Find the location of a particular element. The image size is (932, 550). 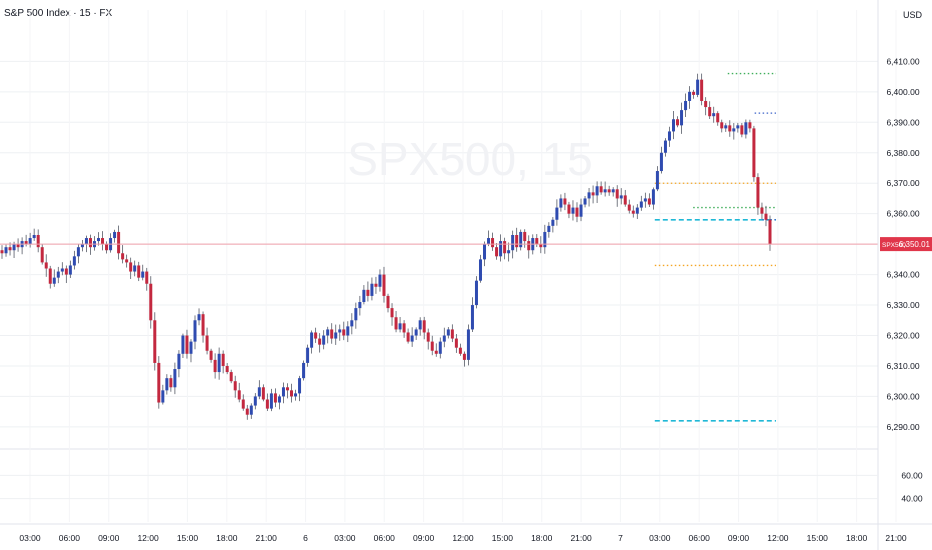

currency-label: USD is located at coordinates (912, 15).